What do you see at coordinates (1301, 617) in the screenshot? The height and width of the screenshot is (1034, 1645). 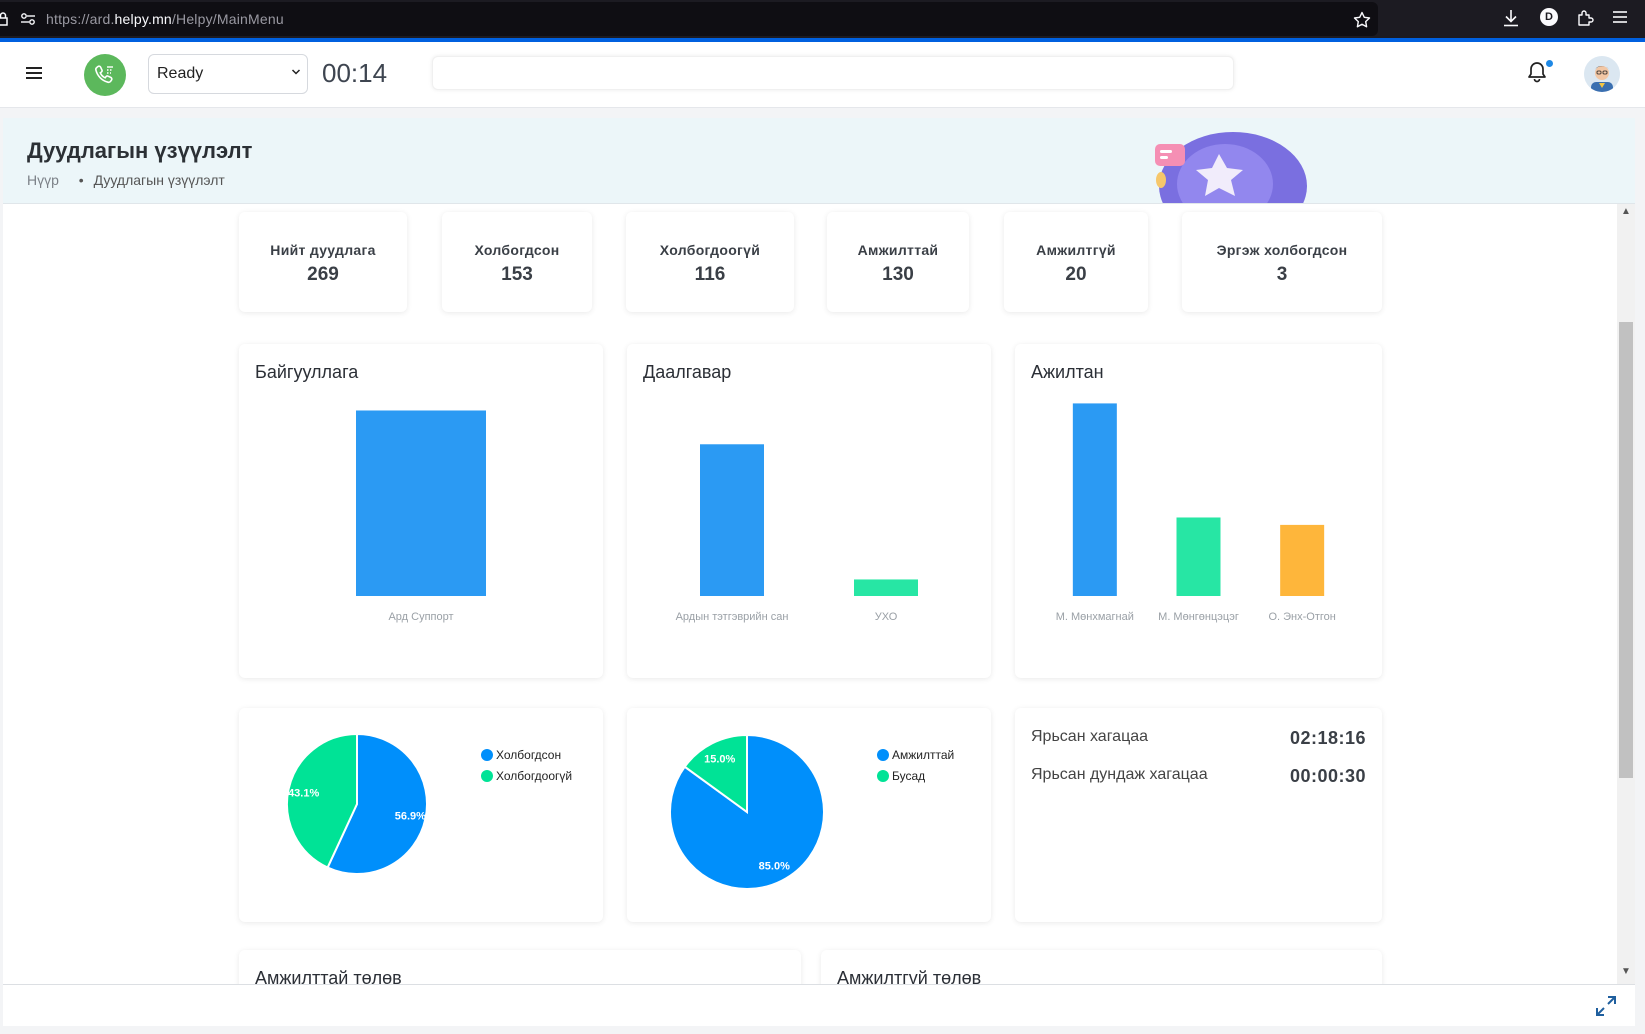 I see `x-tick-label: О. Энх-Отгон` at bounding box center [1301, 617].